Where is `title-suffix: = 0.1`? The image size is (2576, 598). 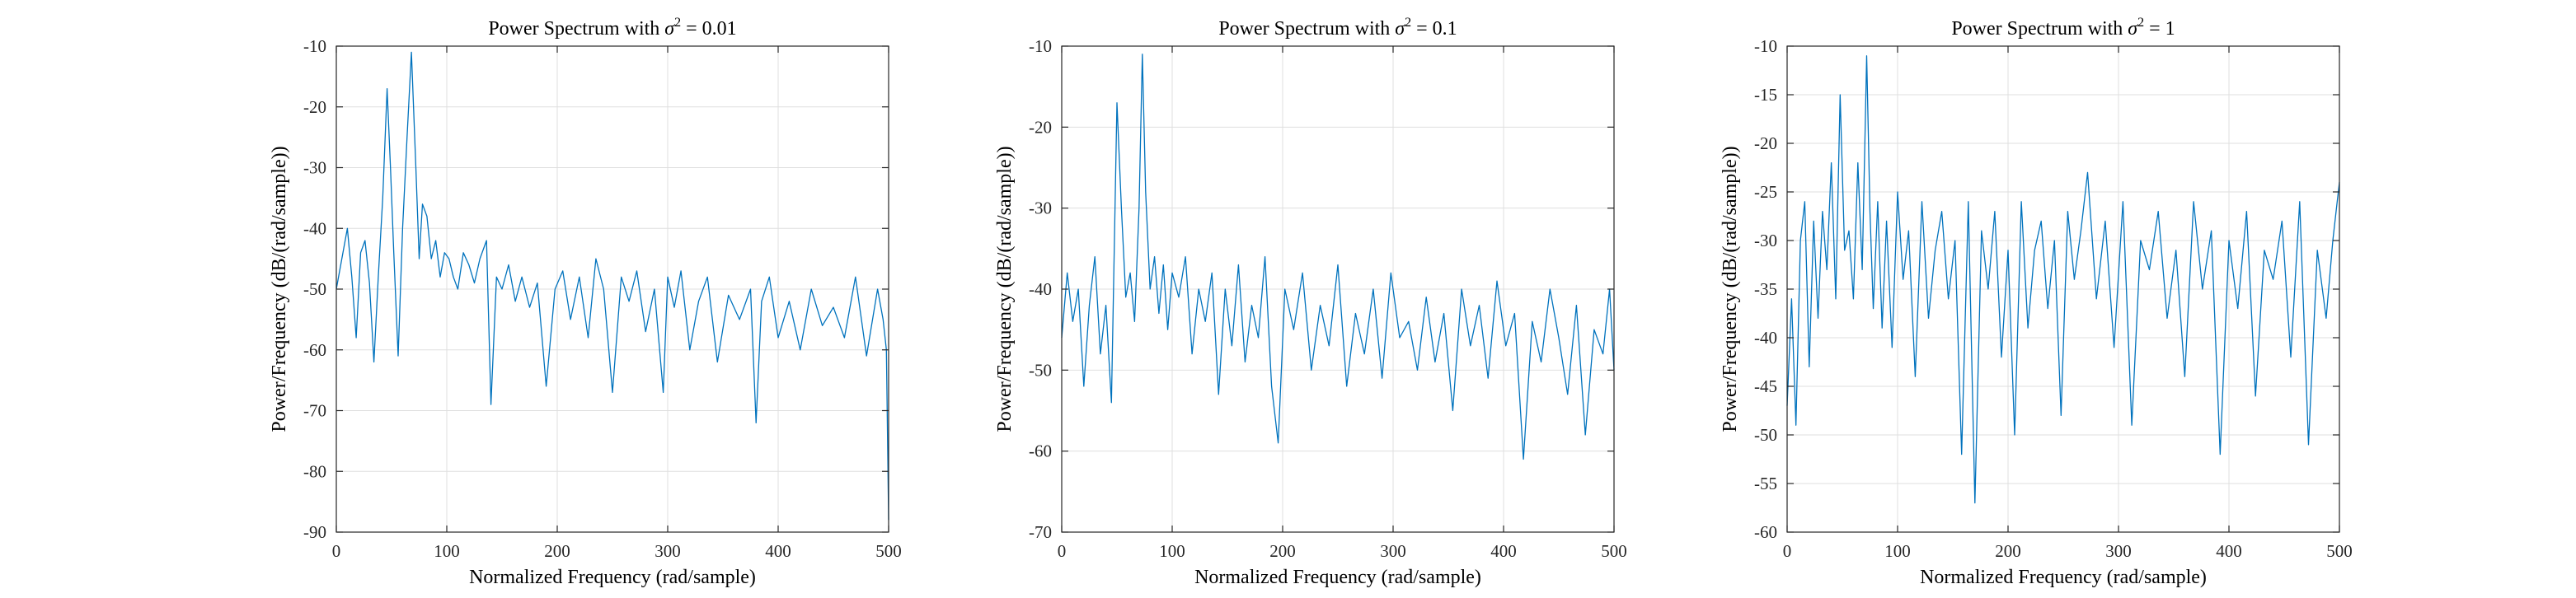 title-suffix: = 0.1 is located at coordinates (1434, 29).